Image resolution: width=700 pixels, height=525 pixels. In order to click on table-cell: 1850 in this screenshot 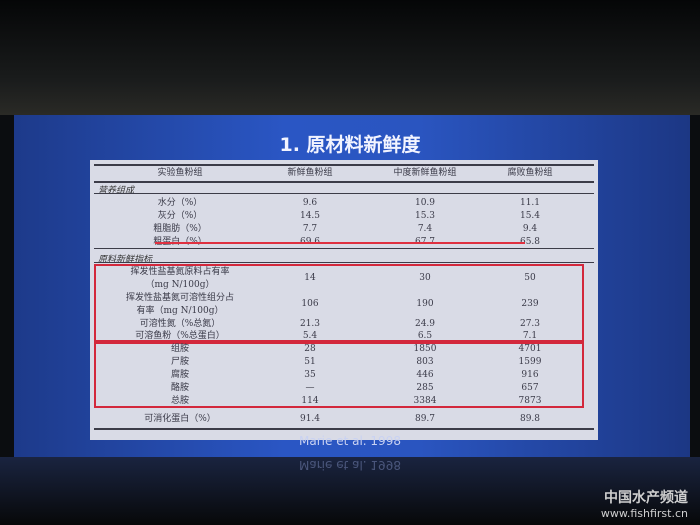, I will do `click(425, 349)`.